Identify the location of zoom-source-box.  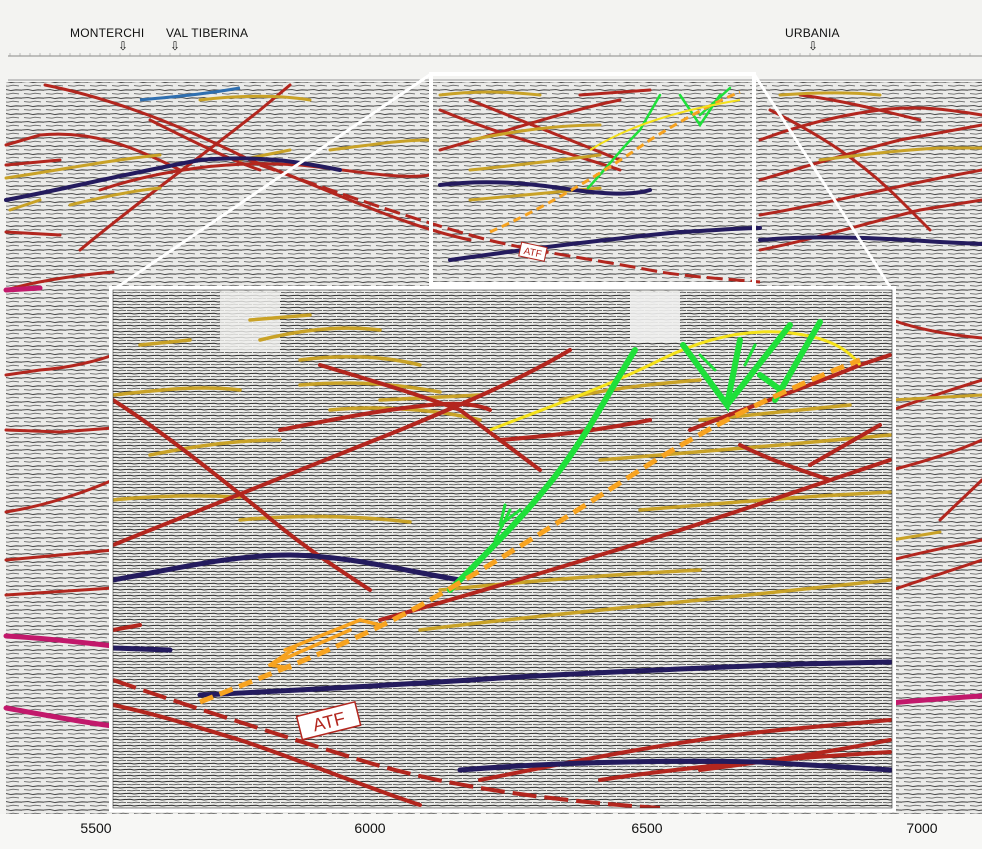
(592, 179).